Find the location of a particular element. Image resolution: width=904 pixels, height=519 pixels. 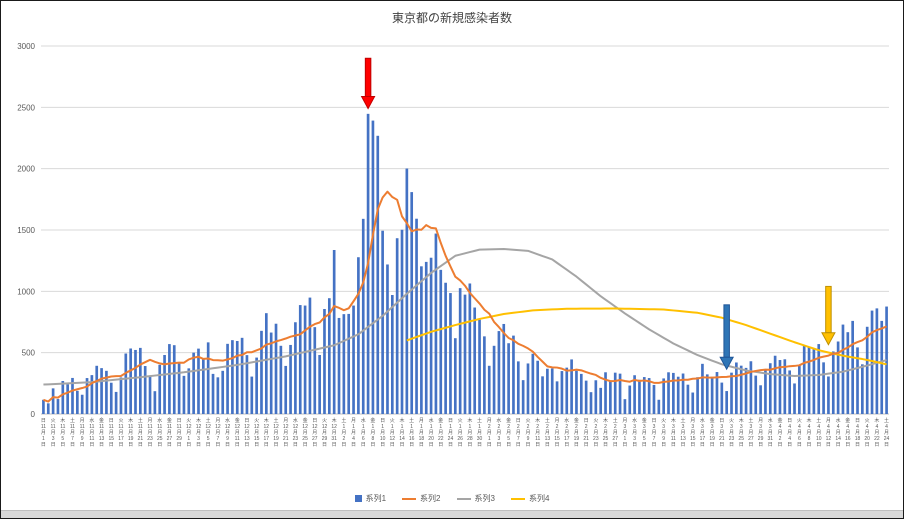

svg-text: 1500 is located at coordinates (26, 230).